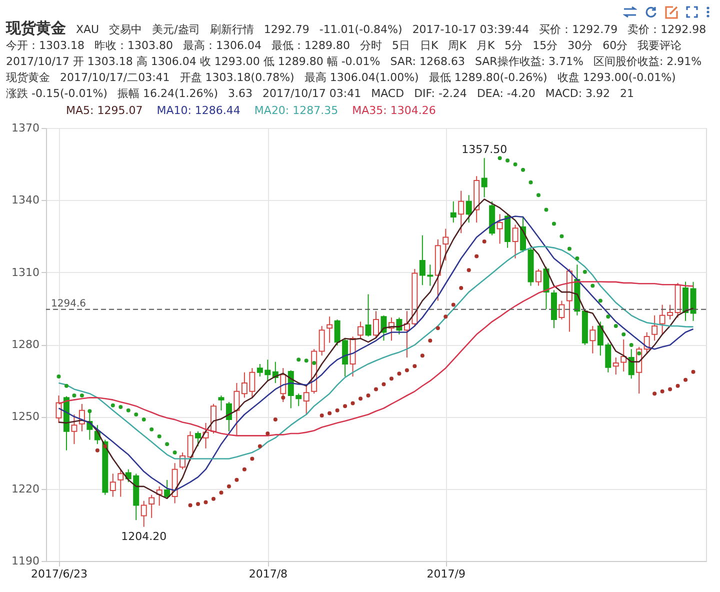  What do you see at coordinates (457, 46) in the screenshot?
I see `text: 周K` at bounding box center [457, 46].